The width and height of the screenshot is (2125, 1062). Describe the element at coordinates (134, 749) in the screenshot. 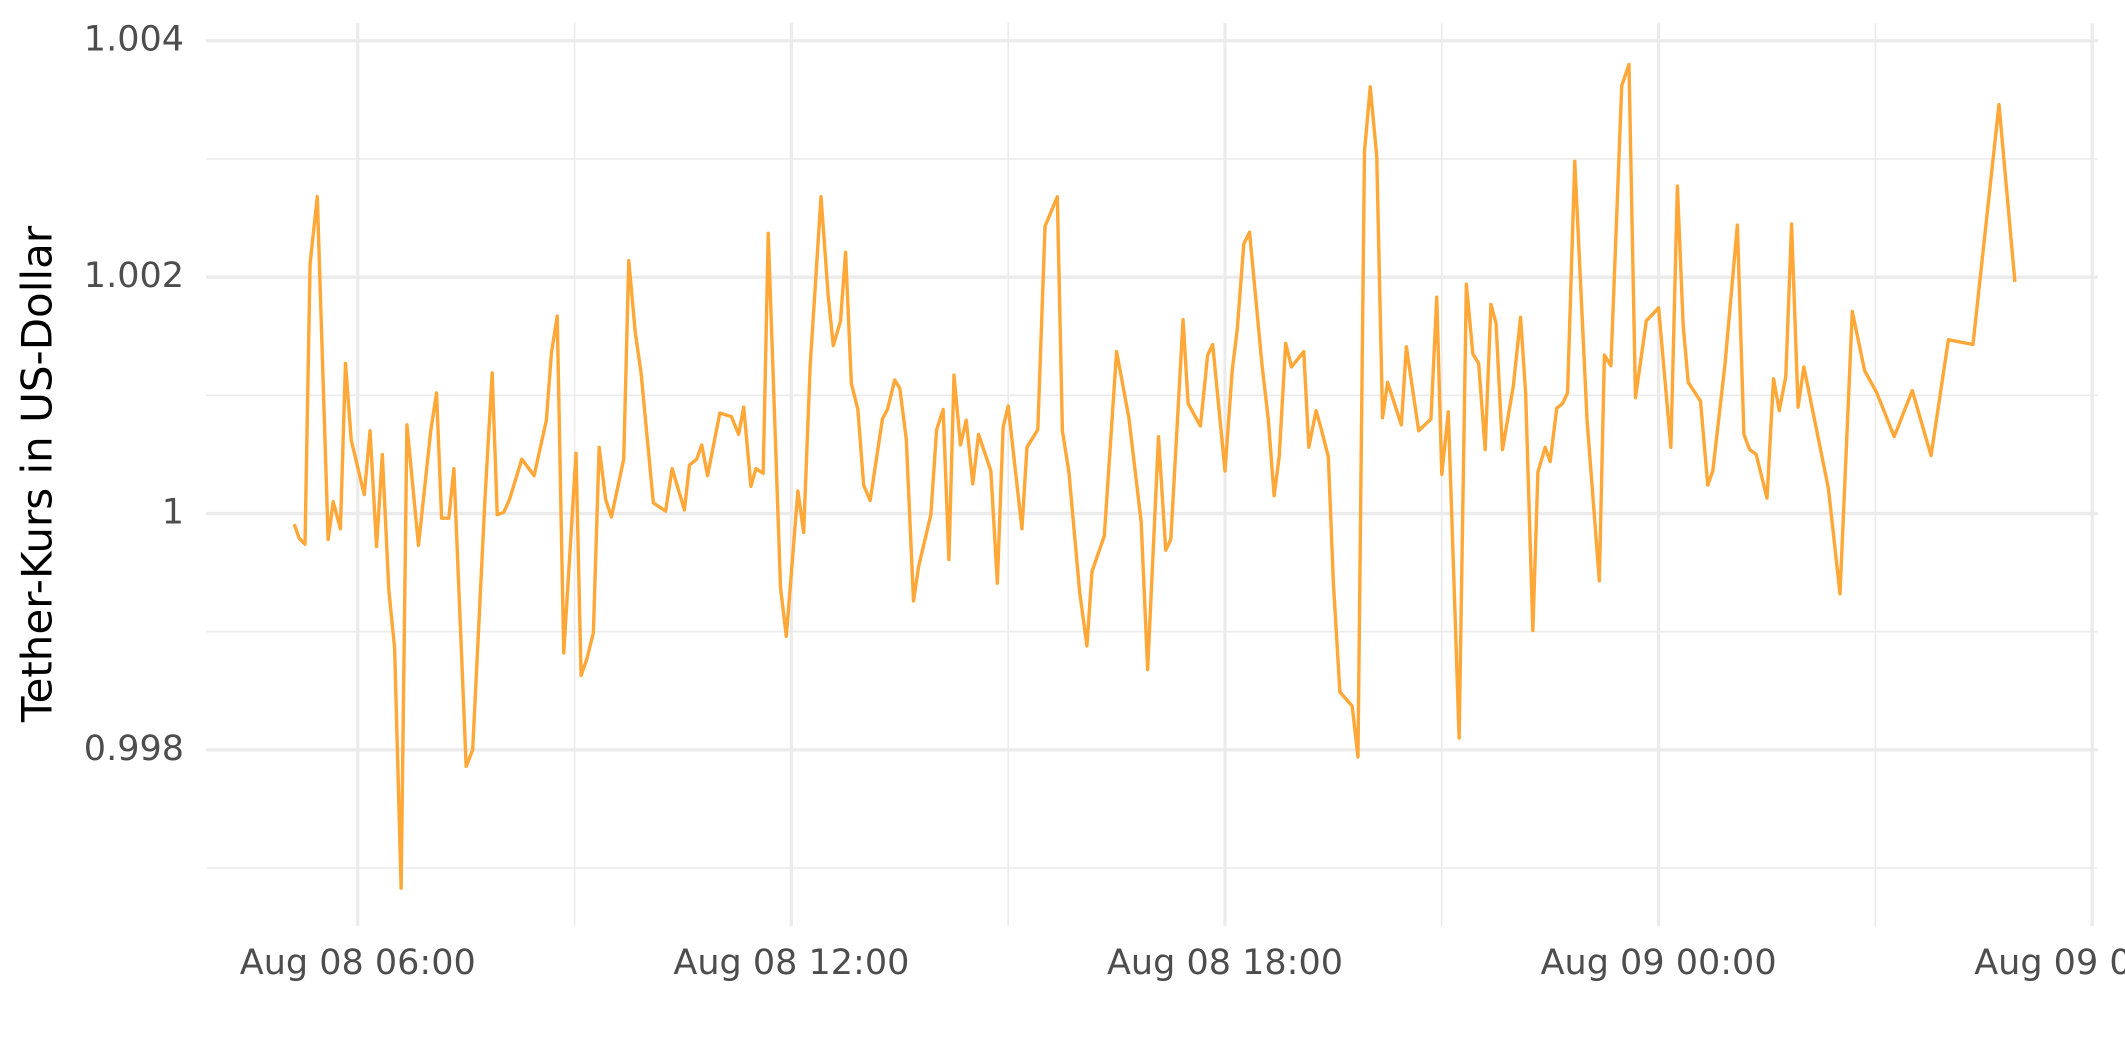

I see `y-tick-label: 0.998` at that location.